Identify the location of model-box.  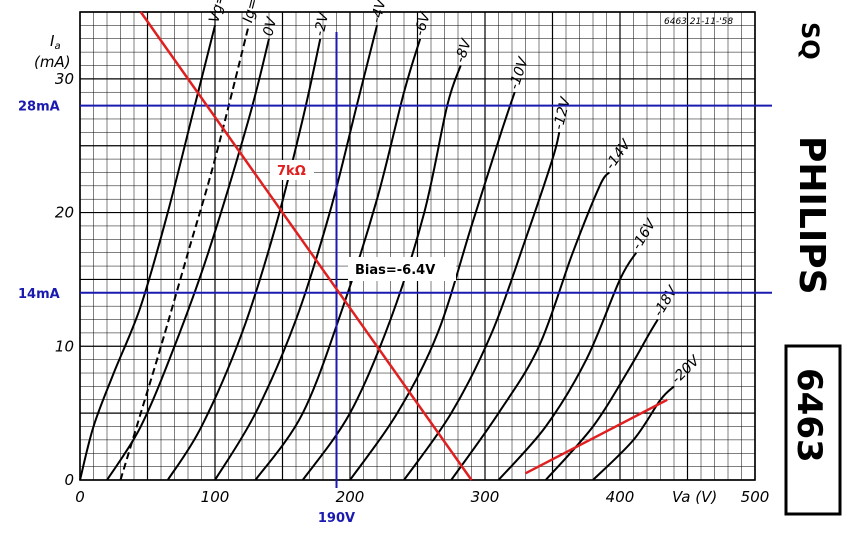
(813, 430).